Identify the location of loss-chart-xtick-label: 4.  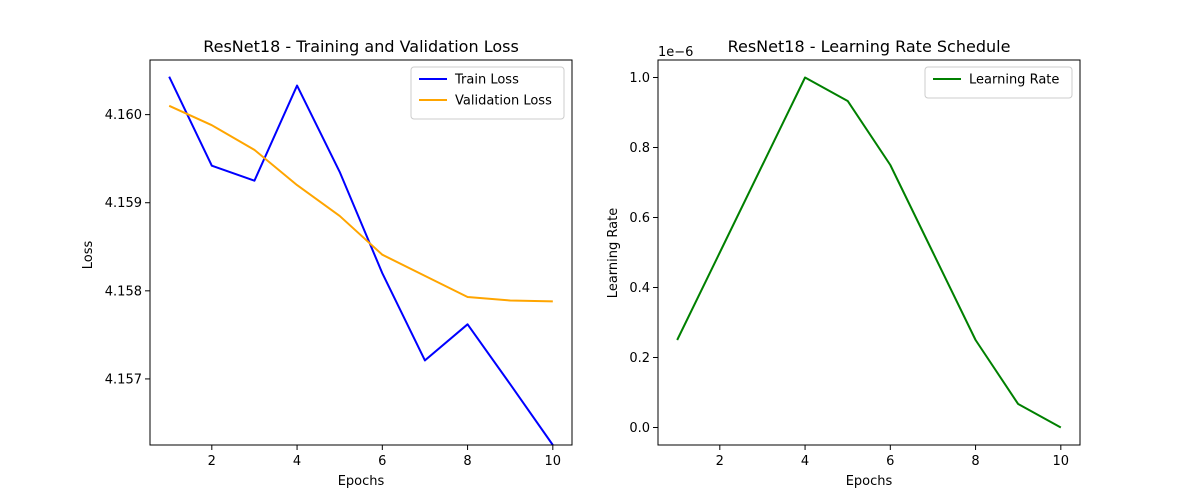
(297, 461).